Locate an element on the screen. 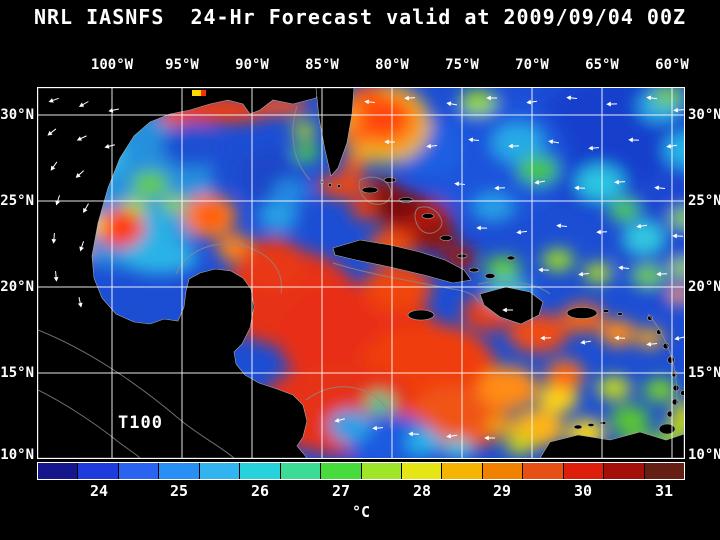 The height and width of the screenshot is (540, 720). lon-tick-label: 85°W is located at coordinates (322, 65).